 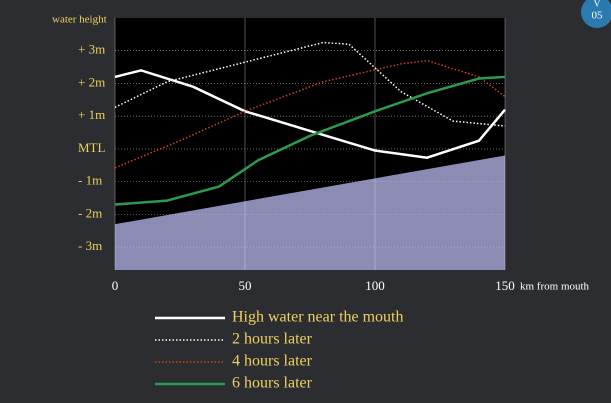 I want to click on y-tick-label: MTL, so click(x=92, y=147).